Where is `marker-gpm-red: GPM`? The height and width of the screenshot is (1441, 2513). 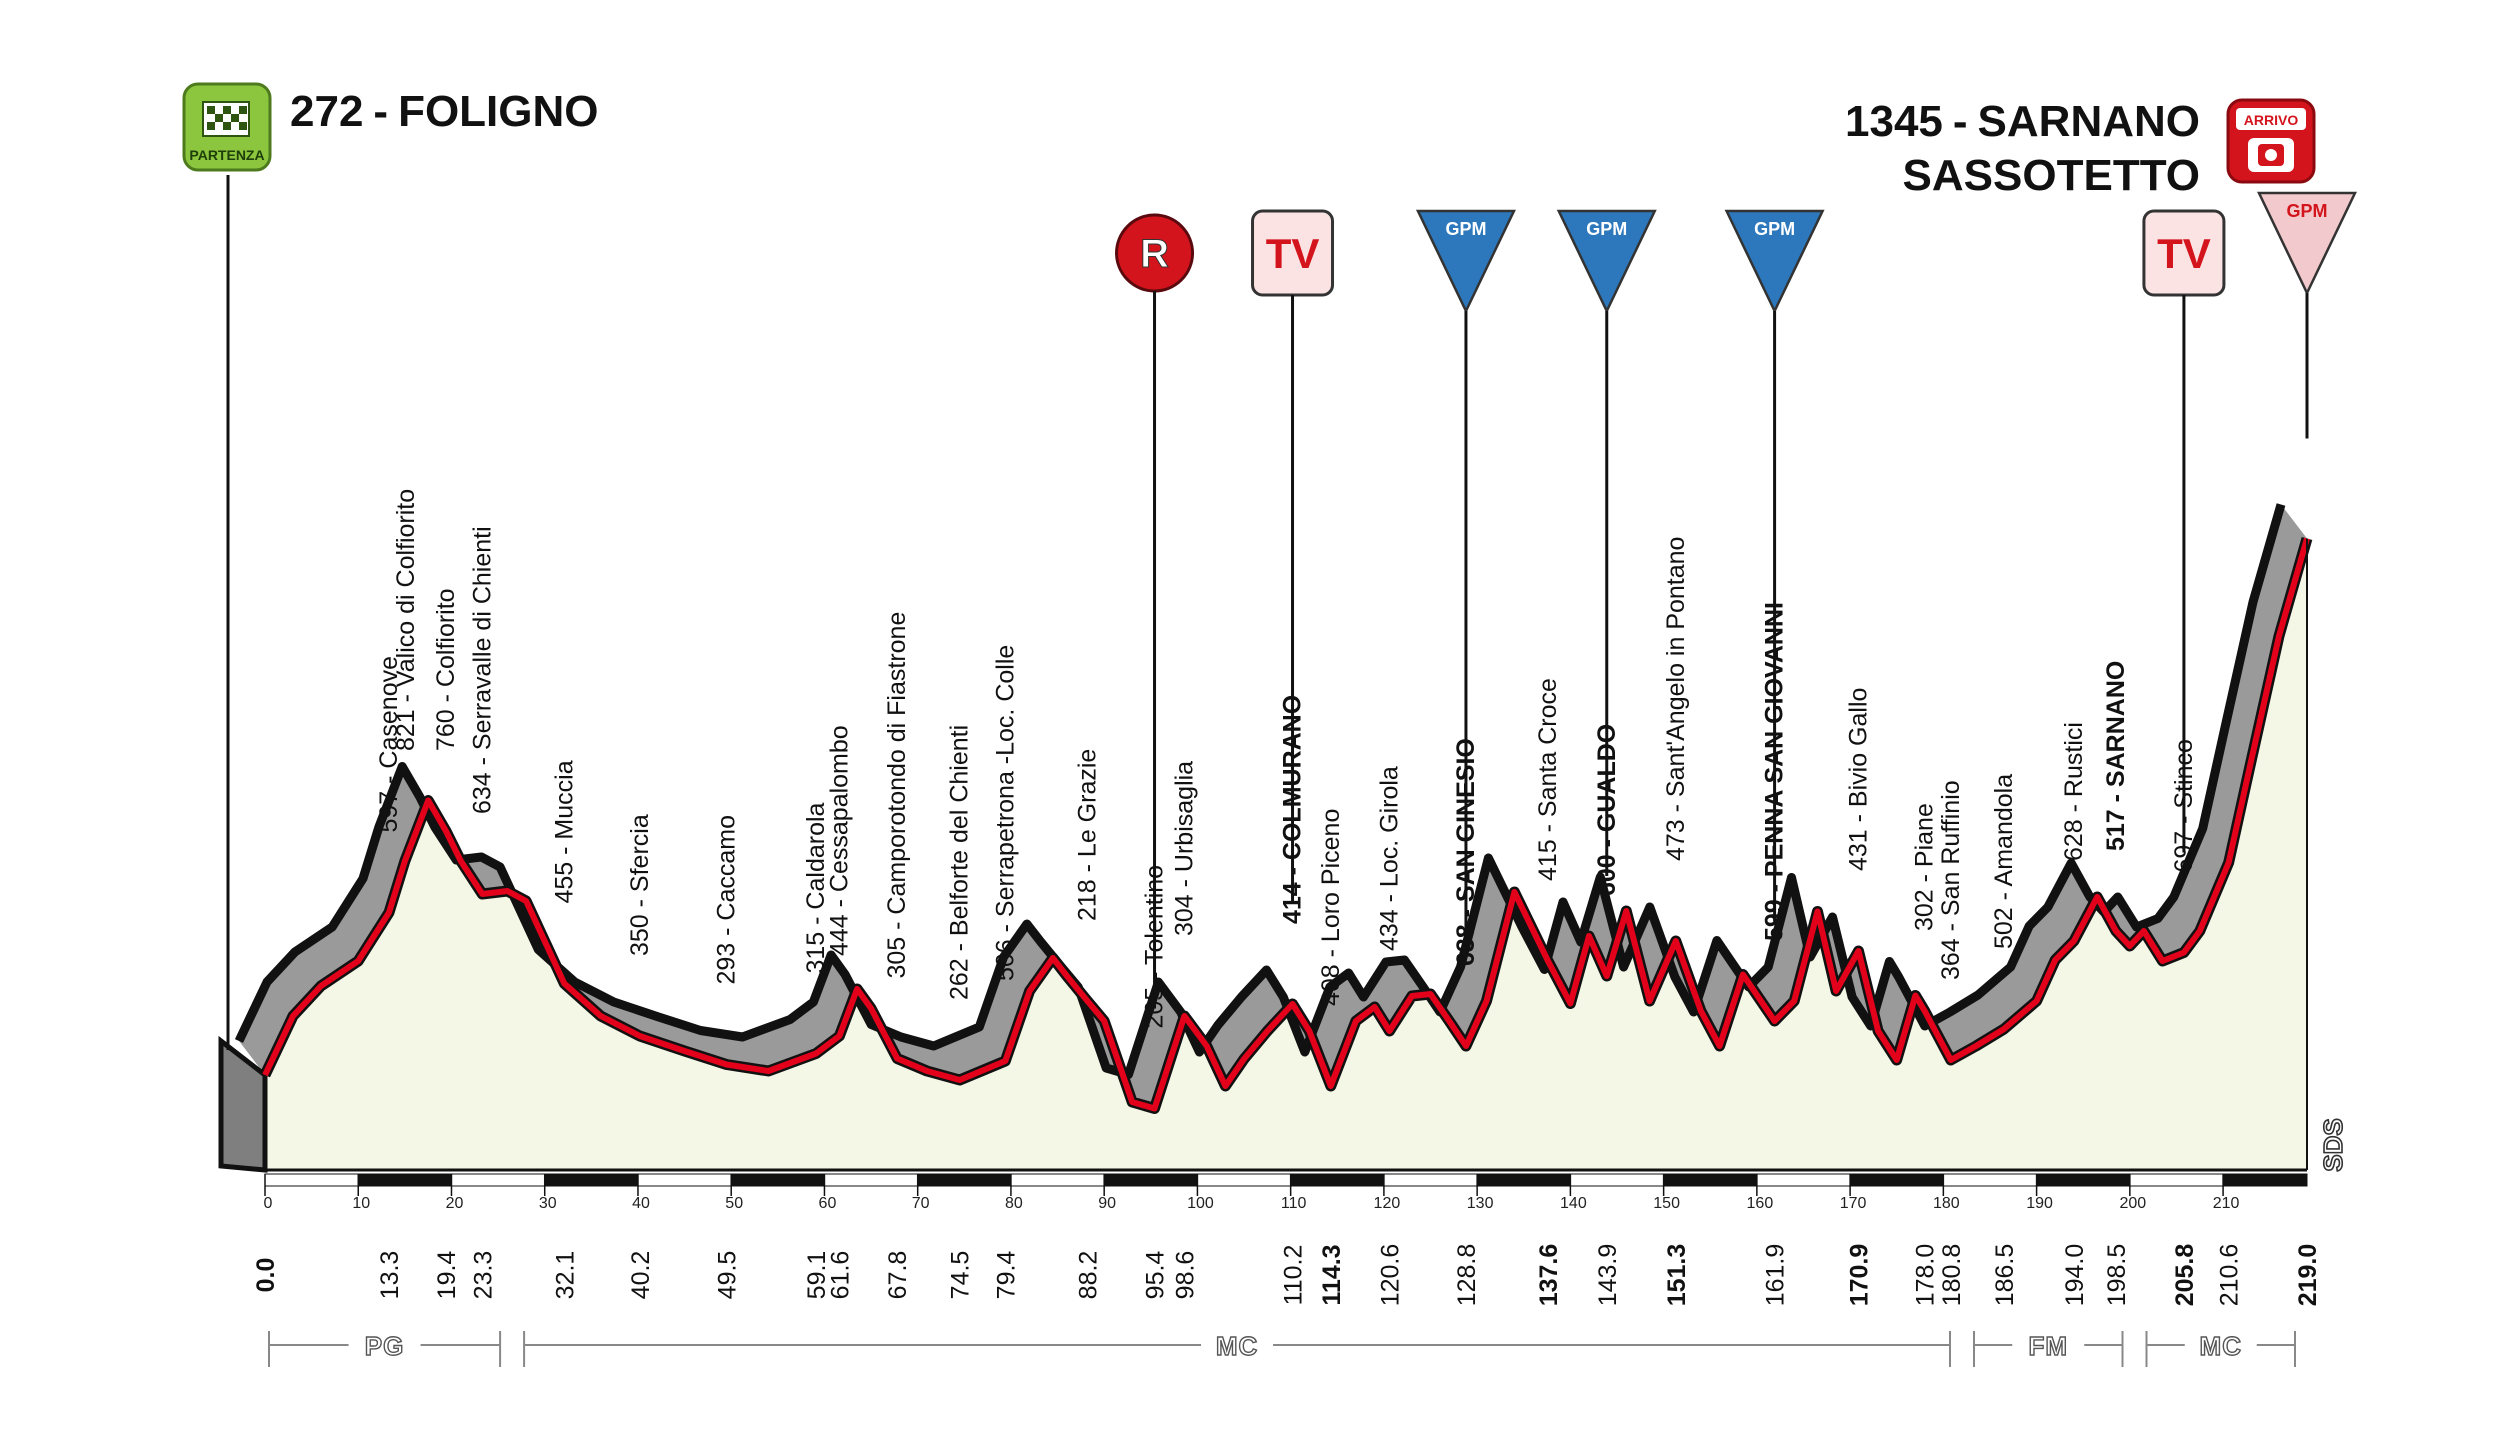
marker-gpm-red: GPM is located at coordinates (2307, 315).